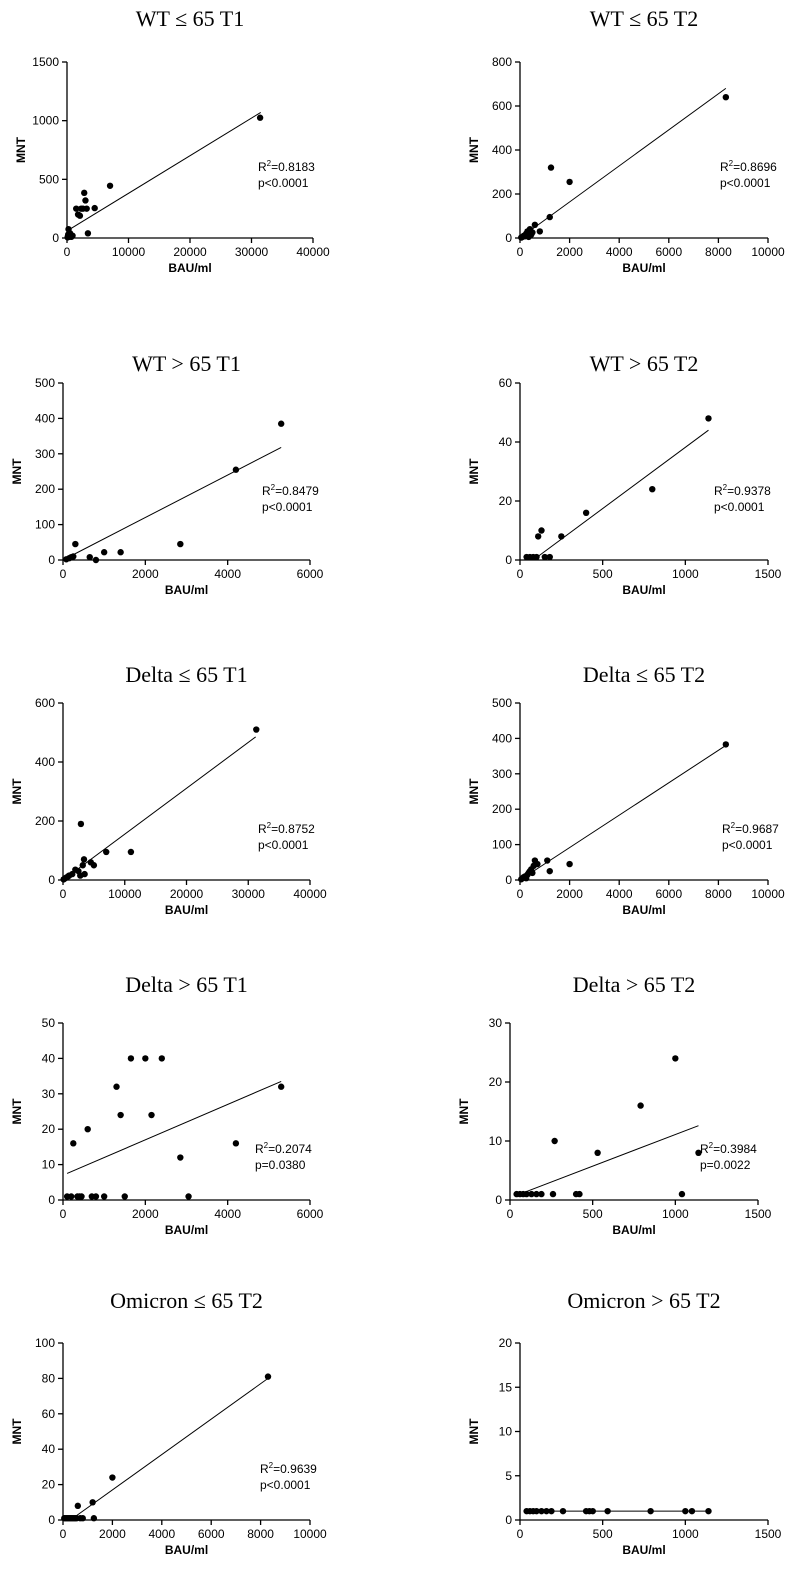 The image size is (795, 1578). Describe the element at coordinates (728, 1148) in the screenshot. I see `r-squared-label: R2=0.3984` at that location.